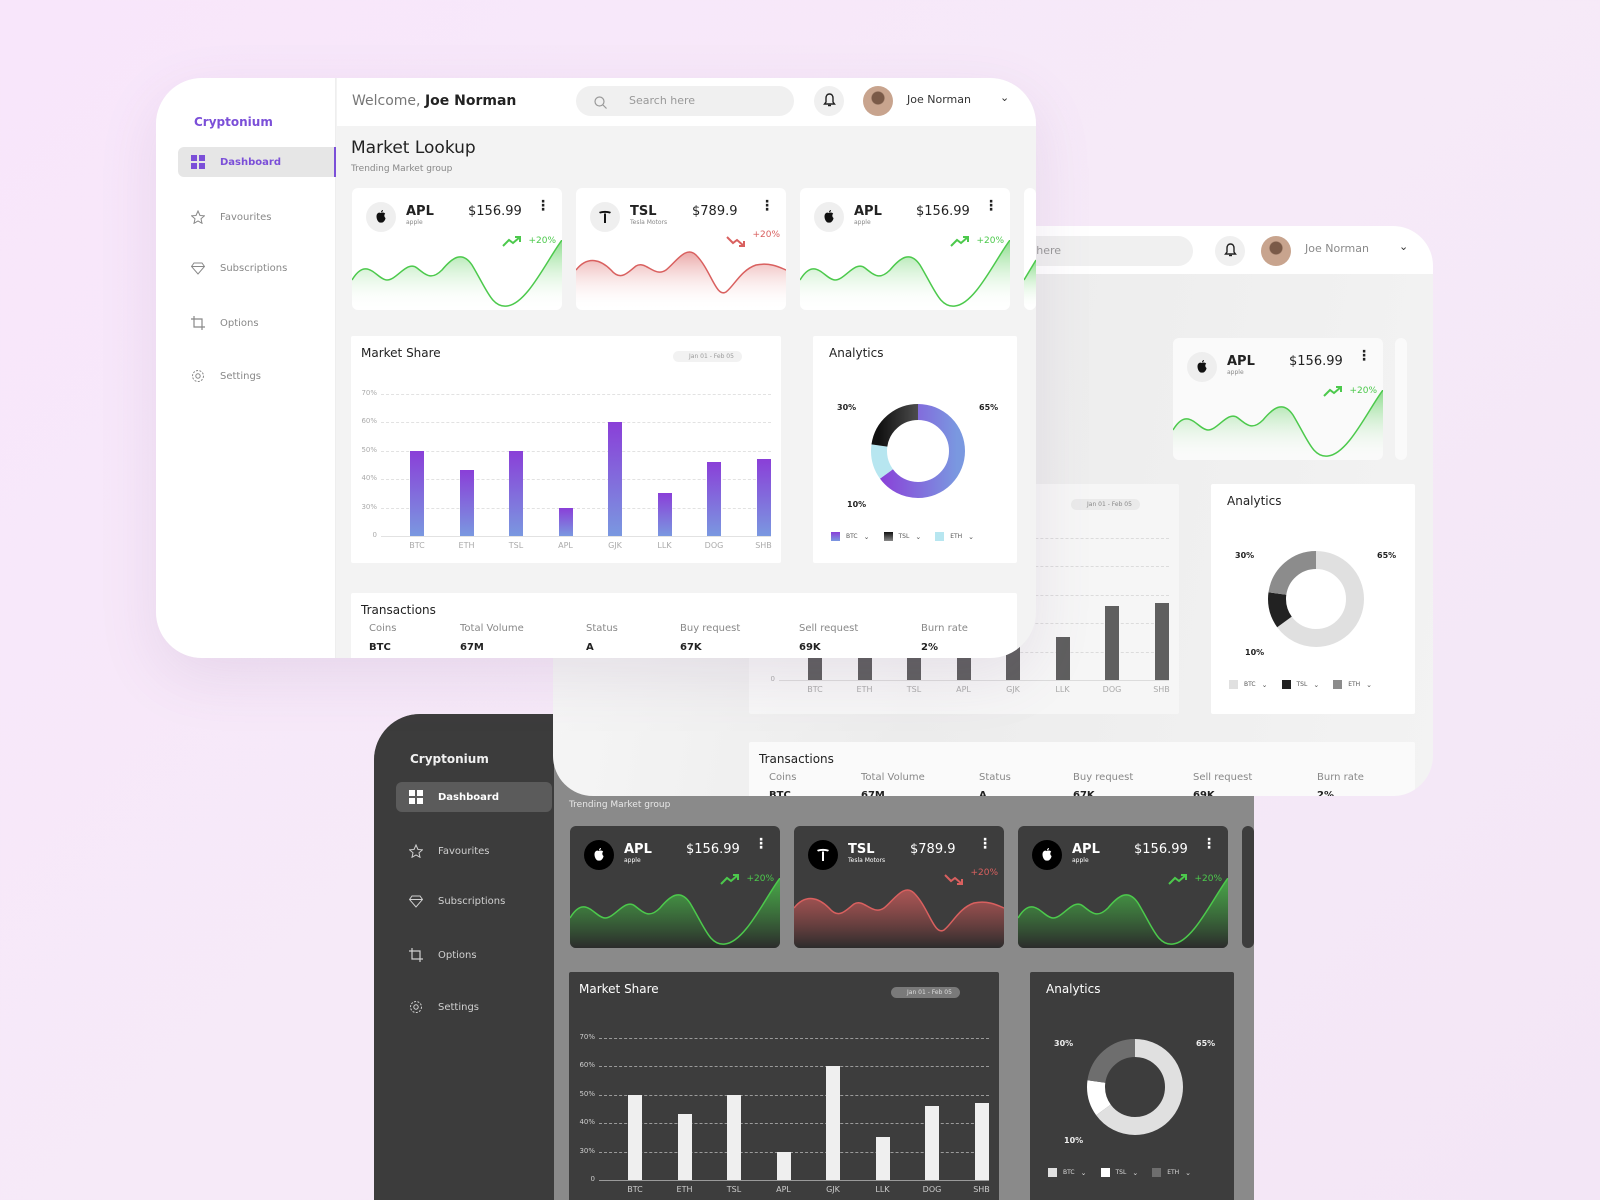  Describe the element at coordinates (1316, 361) in the screenshot. I see `price: $156.99` at that location.